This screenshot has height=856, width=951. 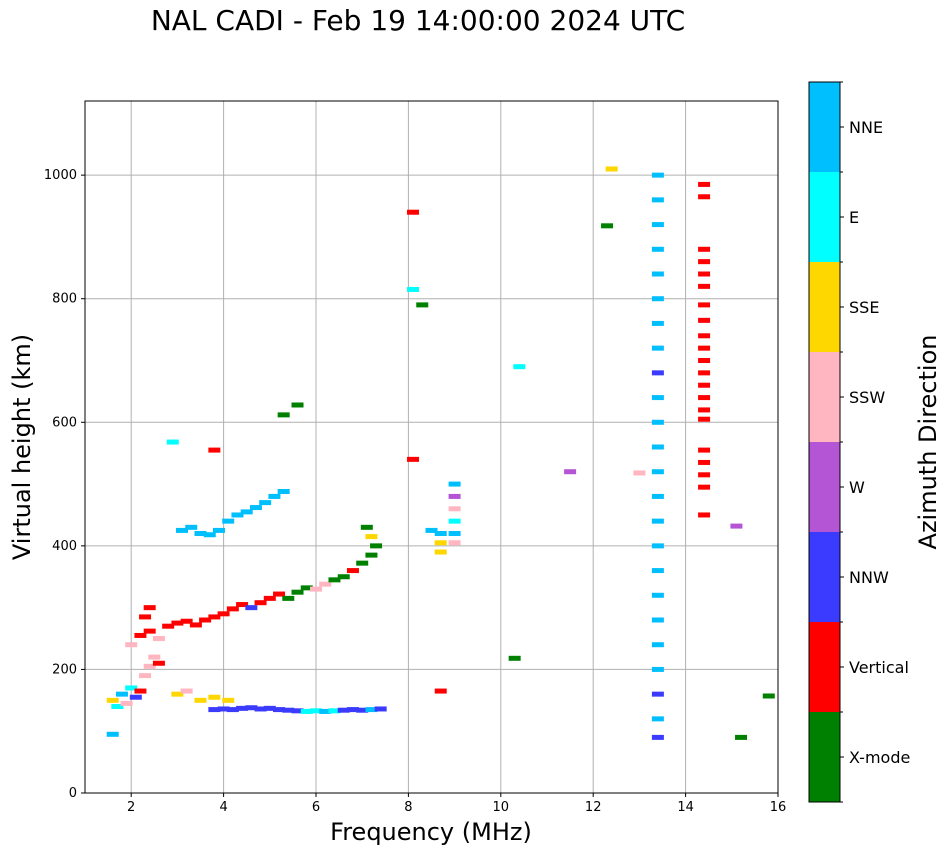 I want to click on colorbar-tick-label: NNE, so click(x=866, y=127).